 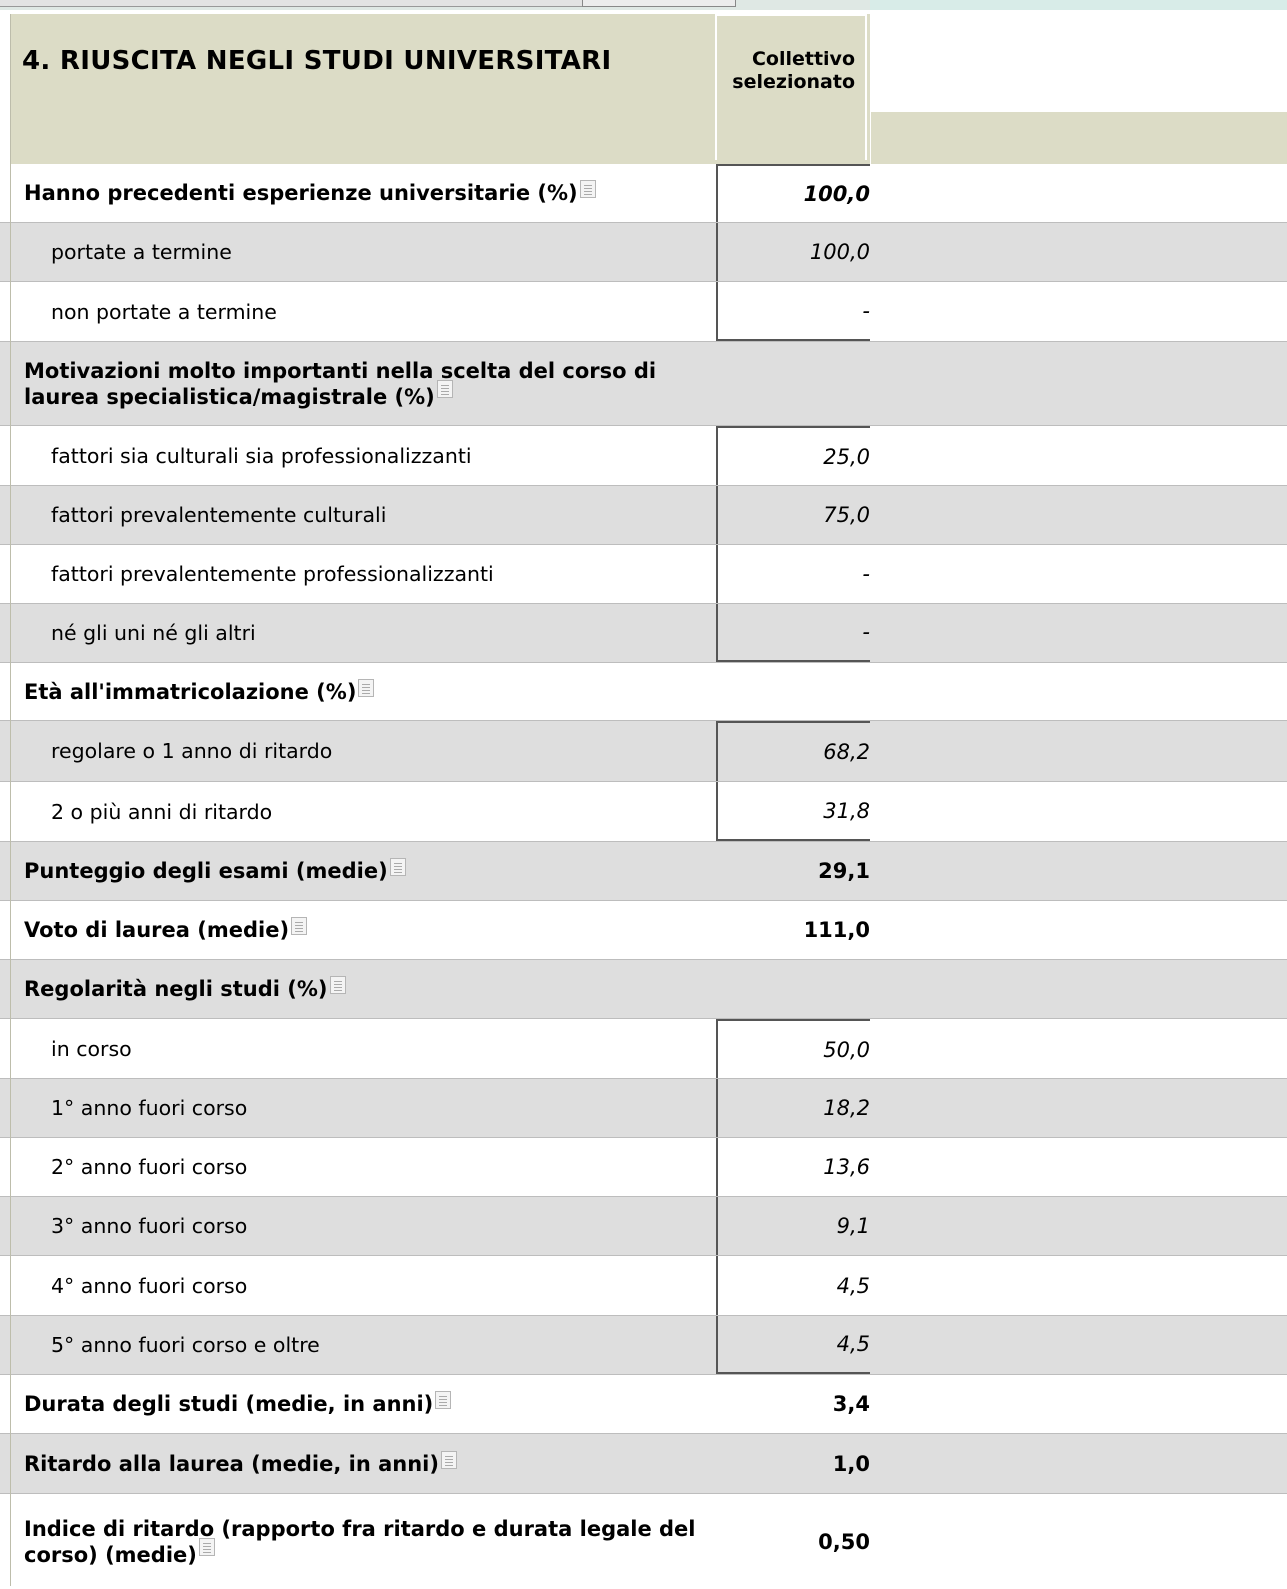 I want to click on column-header-line1: Collettivo, so click(x=803, y=59).